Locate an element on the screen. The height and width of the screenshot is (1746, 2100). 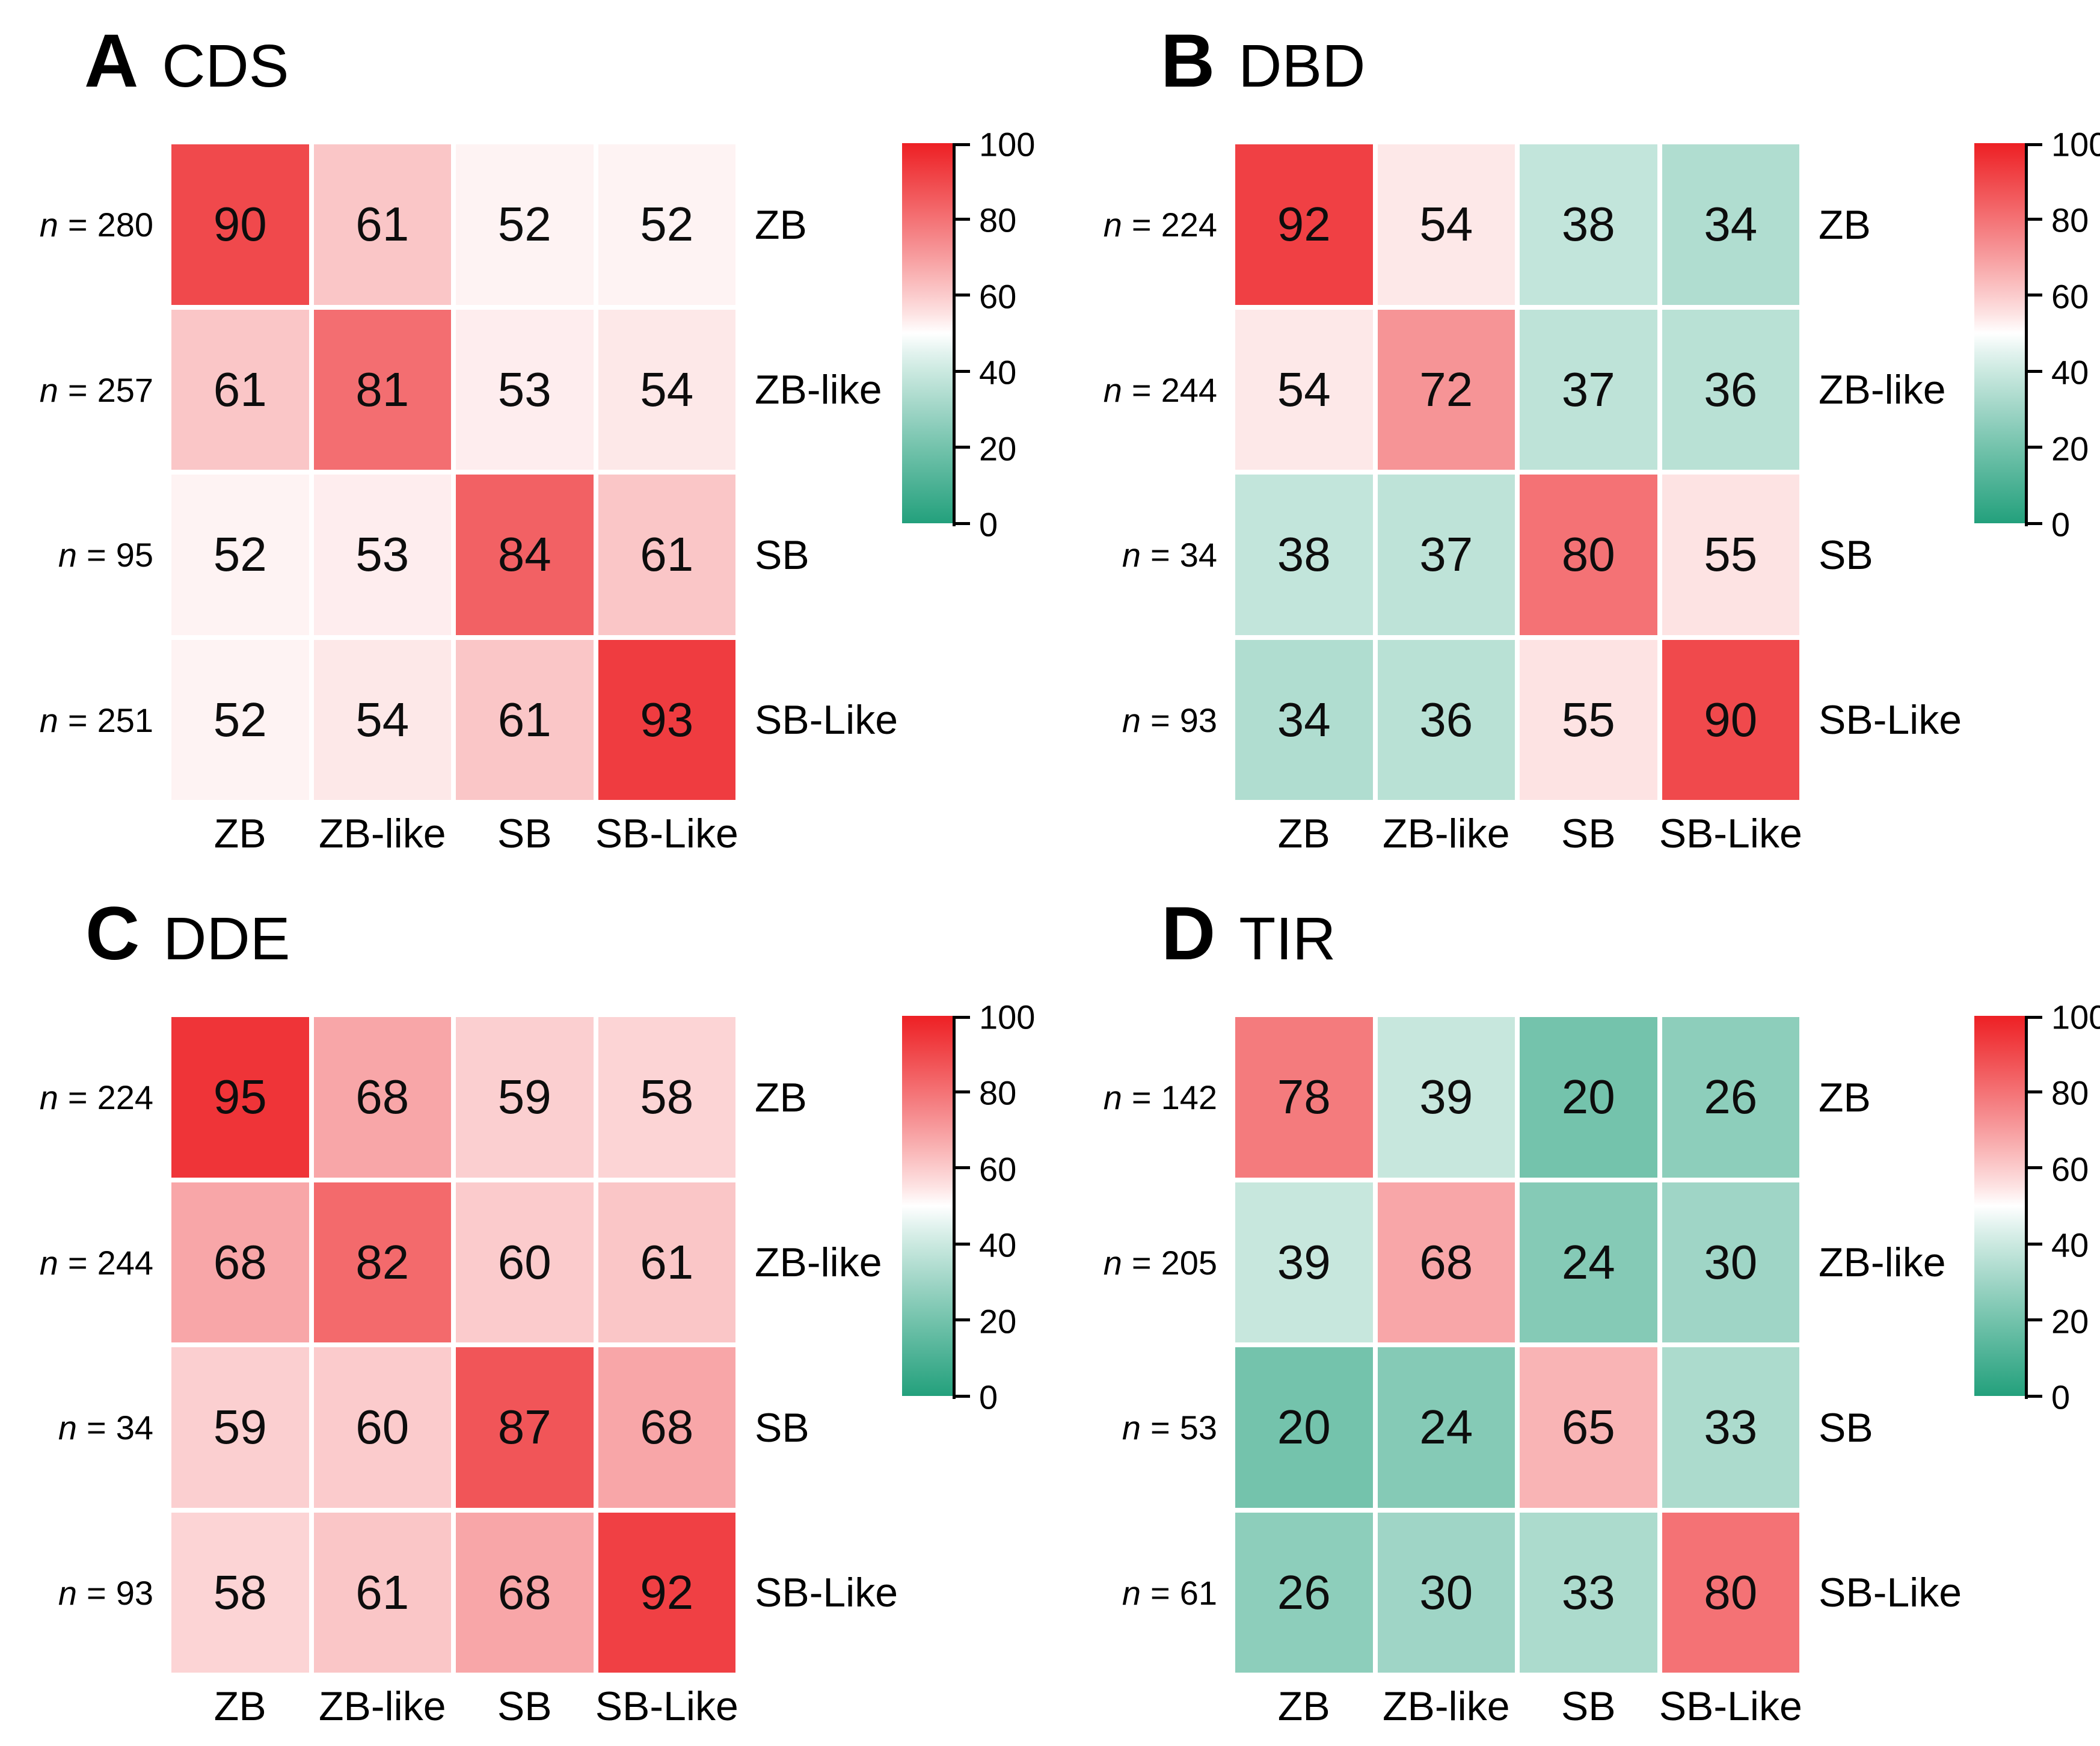
heatmap-cell: 54 is located at coordinates (1304, 389).